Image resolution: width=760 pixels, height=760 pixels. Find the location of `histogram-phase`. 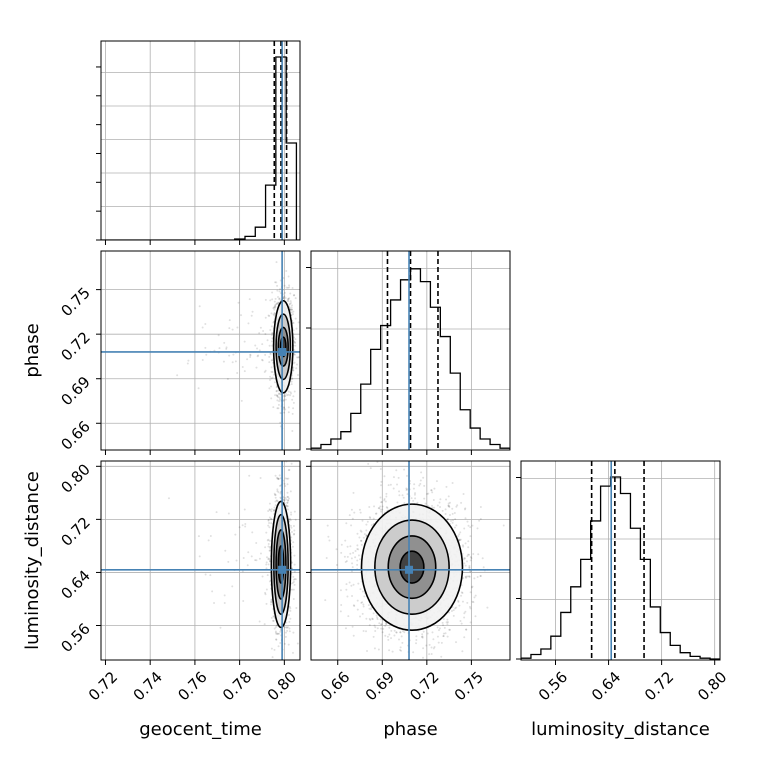

histogram-phase is located at coordinates (410, 359).